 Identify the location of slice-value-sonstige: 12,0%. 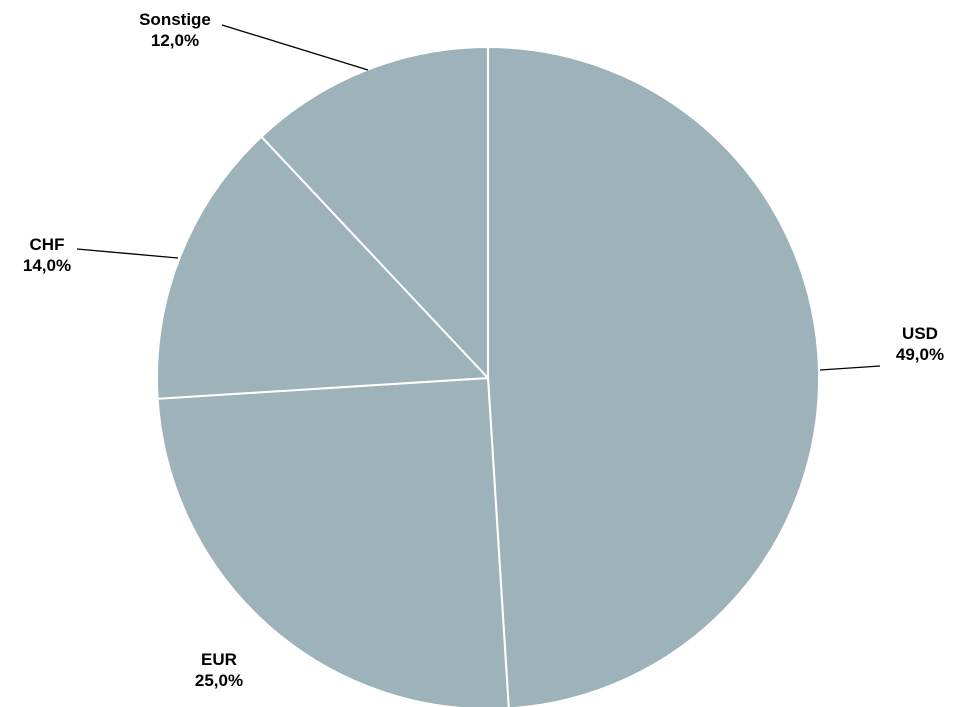
(175, 40).